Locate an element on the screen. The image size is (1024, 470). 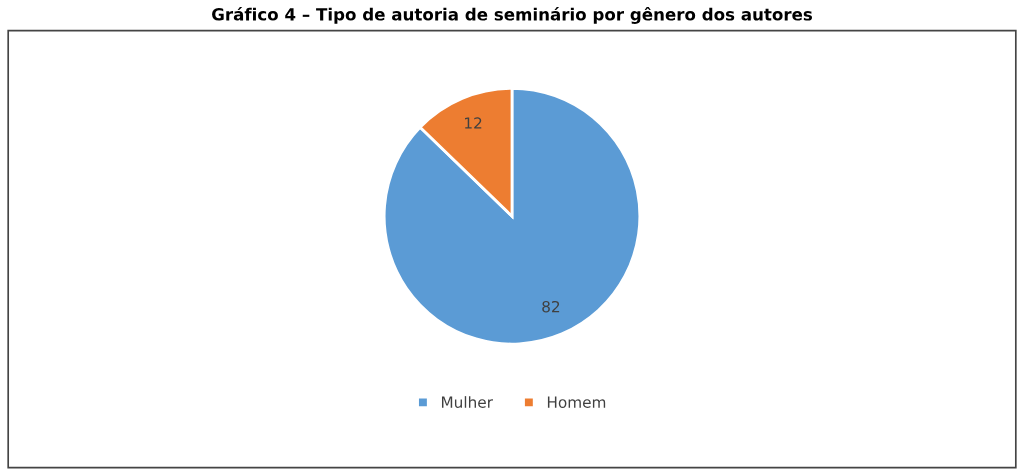
legend-label: Mulher is located at coordinates (467, 402).